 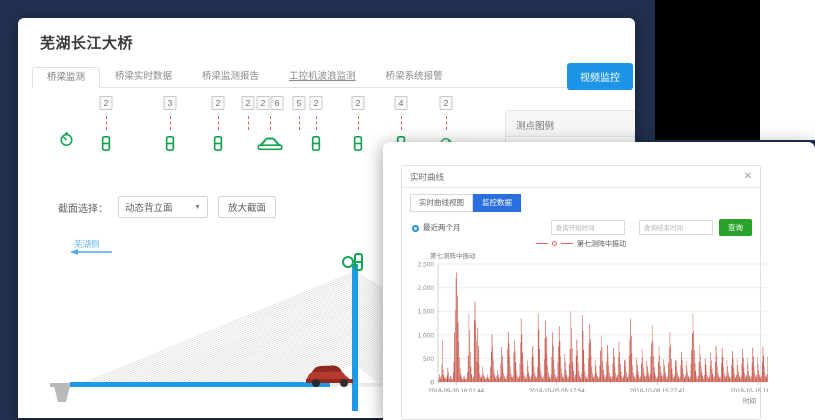 What do you see at coordinates (144, 76) in the screenshot?
I see `tab-1: 桥梁实时数据` at bounding box center [144, 76].